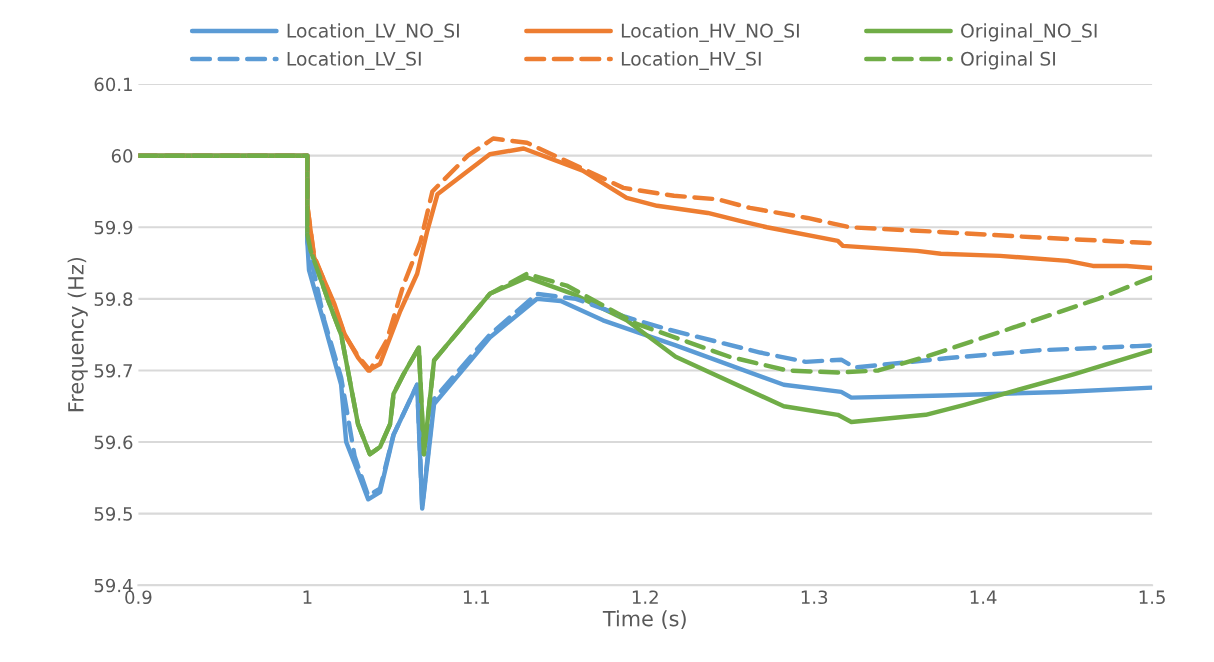  I want to click on x-tick-label: 1, so click(307, 597).